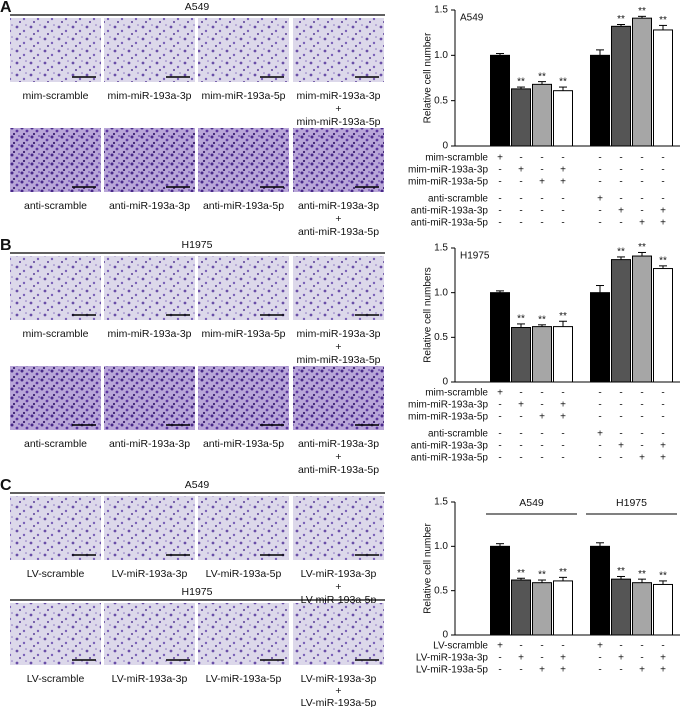 Image resolution: width=685 pixels, height=707 pixels. Describe the element at coordinates (150, 679) in the screenshot. I see `caption: LV-miR-193a-3p` at that location.